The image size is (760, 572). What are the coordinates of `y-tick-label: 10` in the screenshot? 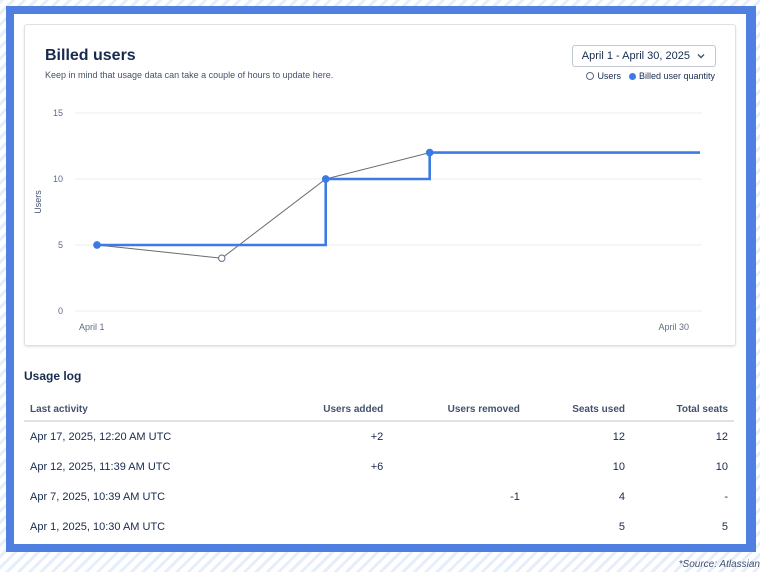 It's located at (58, 179).